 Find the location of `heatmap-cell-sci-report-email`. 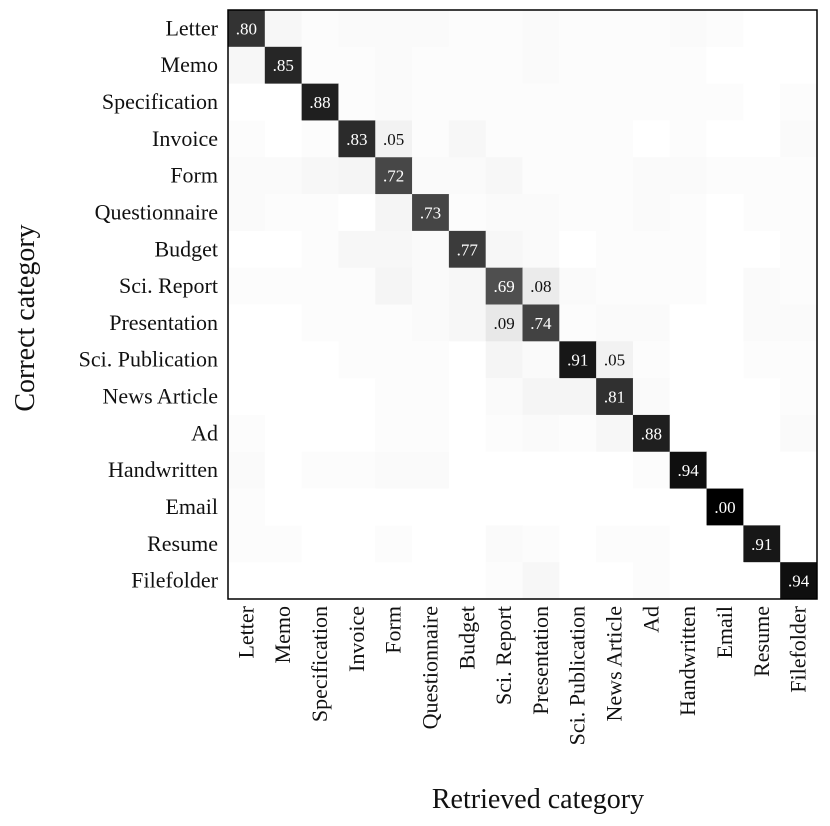

heatmap-cell-sci-report-email is located at coordinates (725, 286).